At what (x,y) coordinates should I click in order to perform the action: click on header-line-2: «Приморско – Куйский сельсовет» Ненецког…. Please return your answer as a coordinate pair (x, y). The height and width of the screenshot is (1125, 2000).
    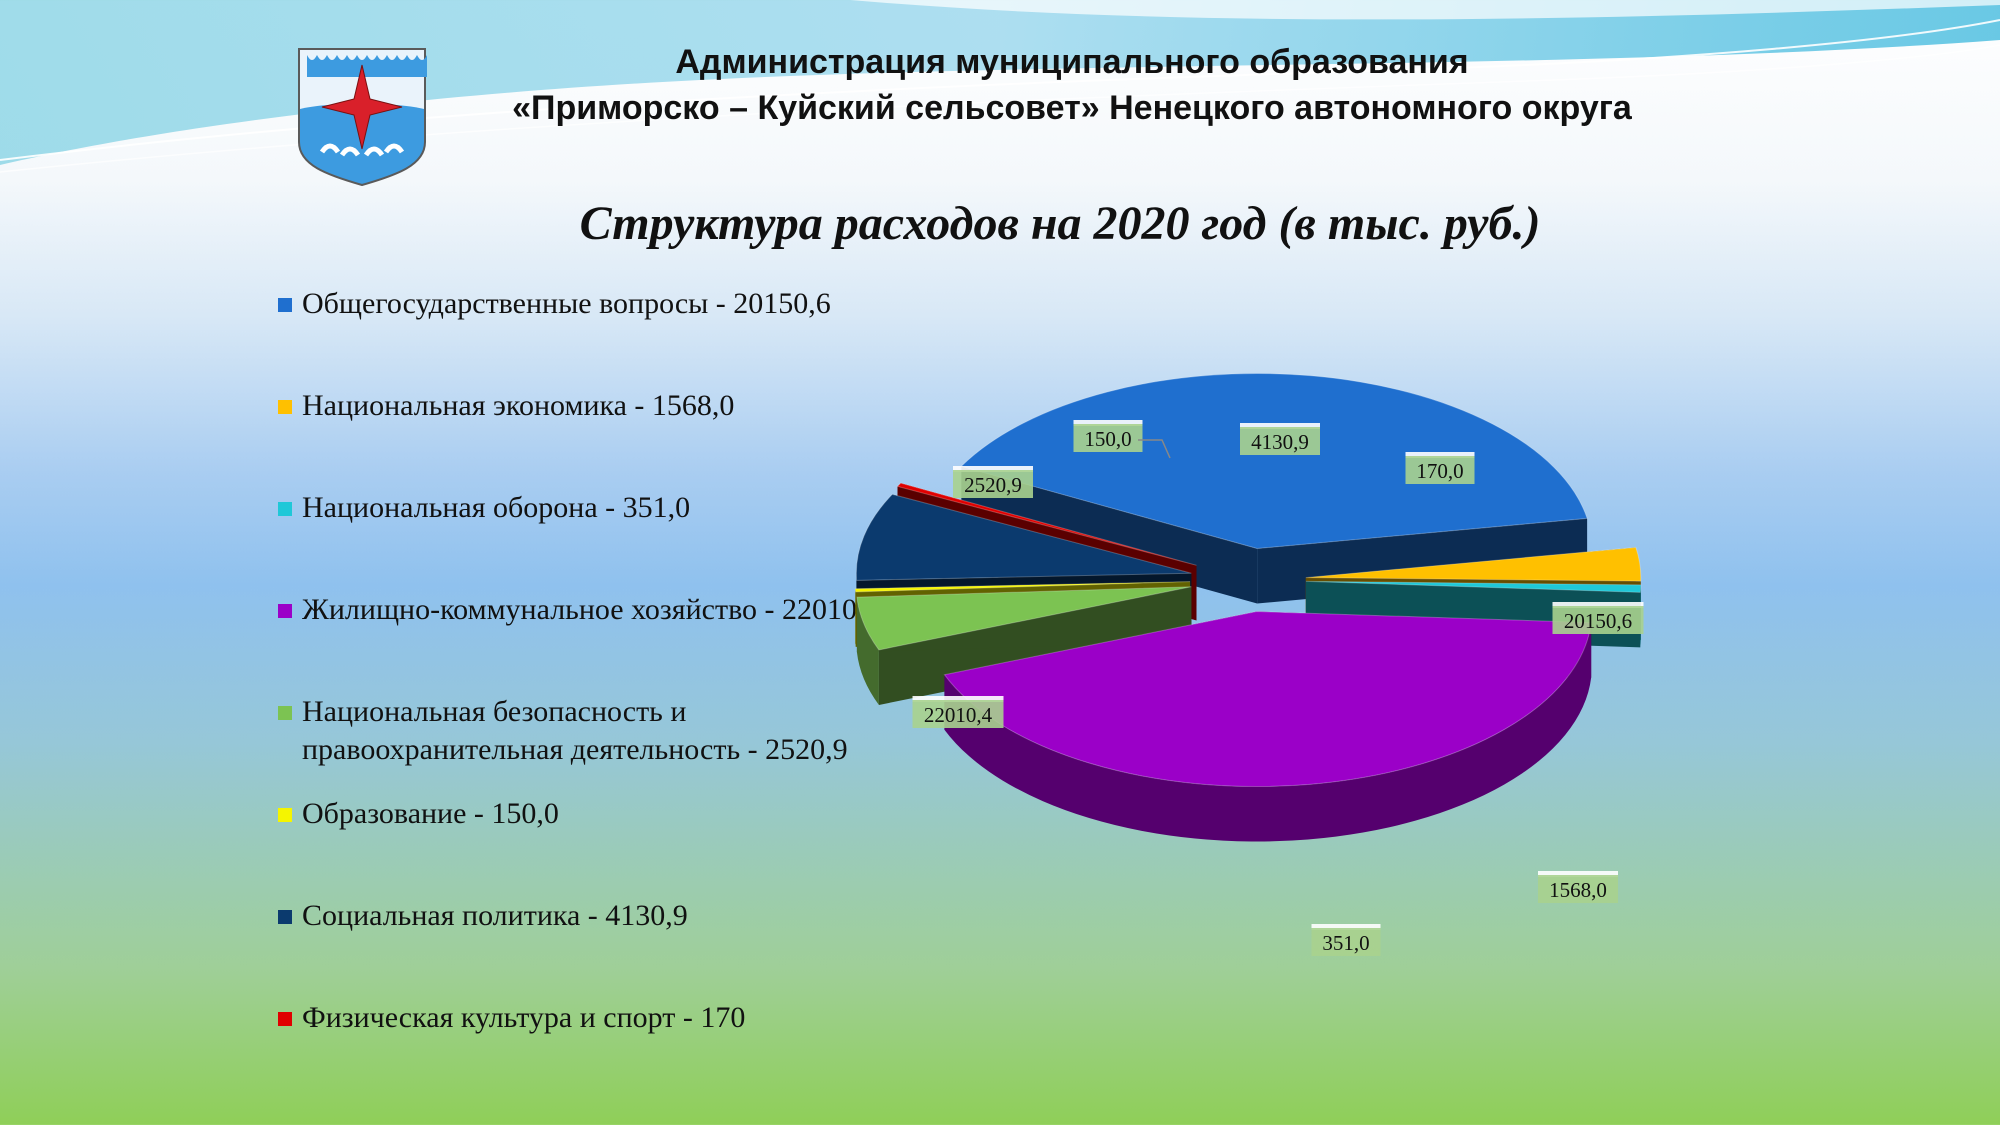
    Looking at the image, I should click on (1072, 108).